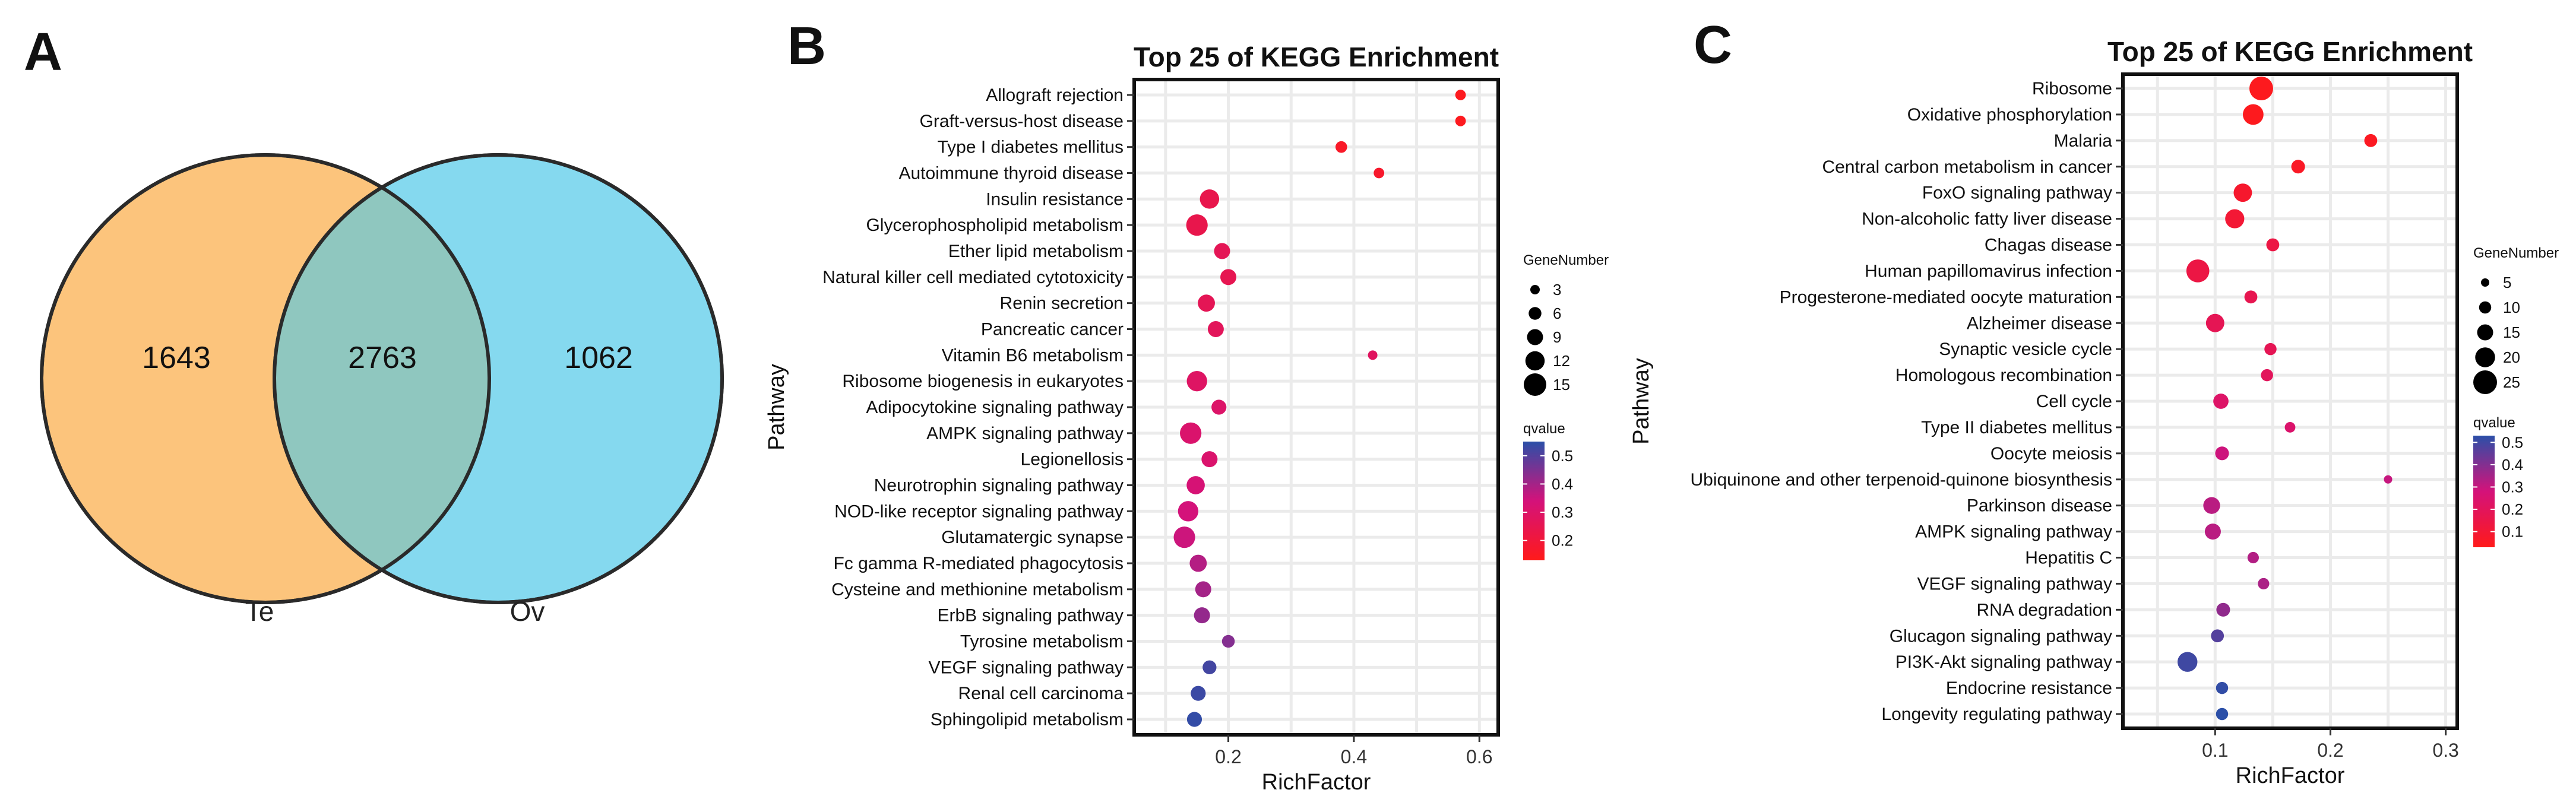 The width and height of the screenshot is (2576, 790). What do you see at coordinates (1341, 147) in the screenshot?
I see `point-type-i-diabetes-mellitus` at bounding box center [1341, 147].